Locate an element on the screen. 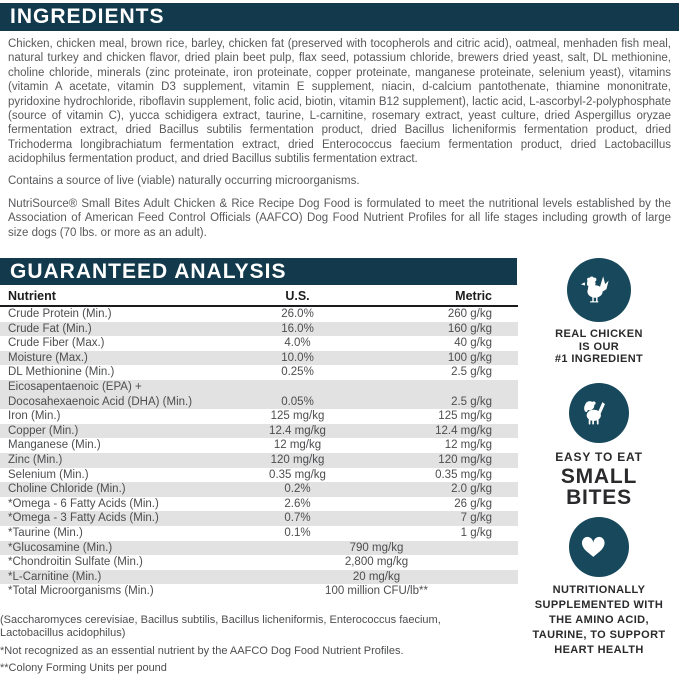 Image resolution: width=679 pixels, height=680 pixels. nutrient-name: *Glucosamine (Min.) is located at coordinates (60, 547).